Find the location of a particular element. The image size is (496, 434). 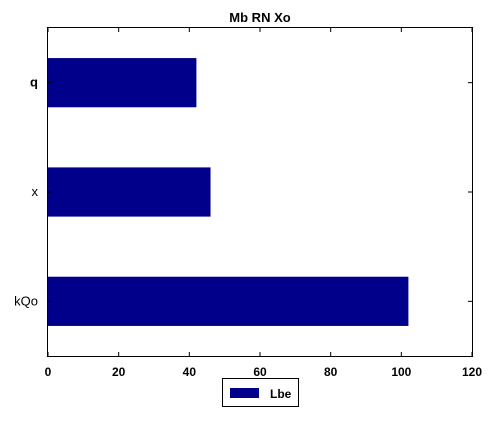

y-tick-label: q is located at coordinates (34, 82).